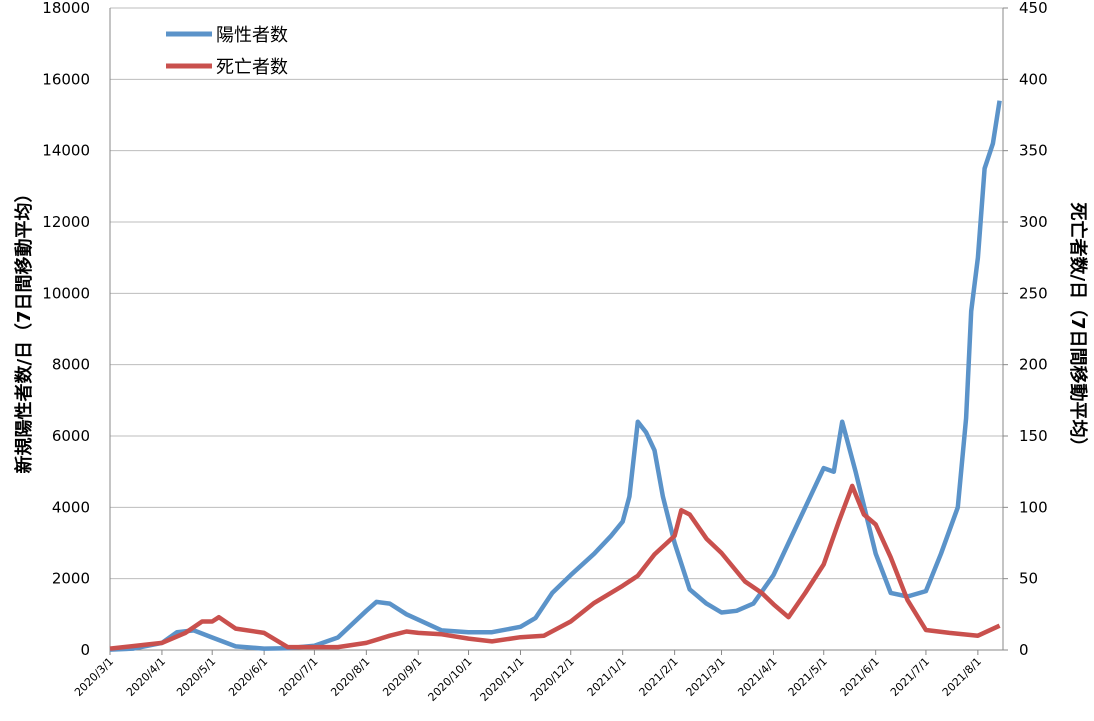 This screenshot has width=1094, height=721. Describe the element at coordinates (94, 677) in the screenshot. I see `x-tick-label: 2020/3/1` at that location.